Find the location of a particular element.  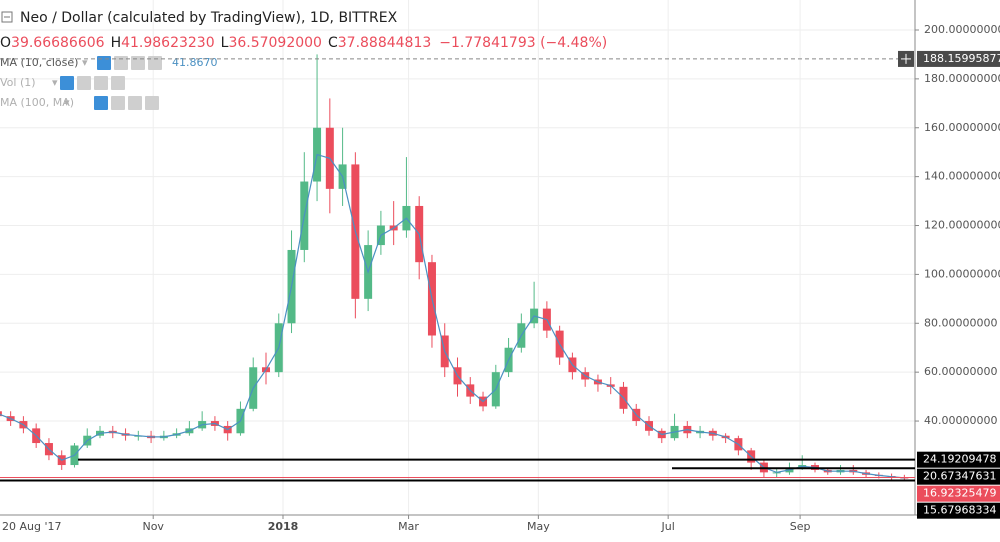

x-axis: 20 Aug '17 Nov 2018 Mar May Jul Sep is located at coordinates (406, 524).